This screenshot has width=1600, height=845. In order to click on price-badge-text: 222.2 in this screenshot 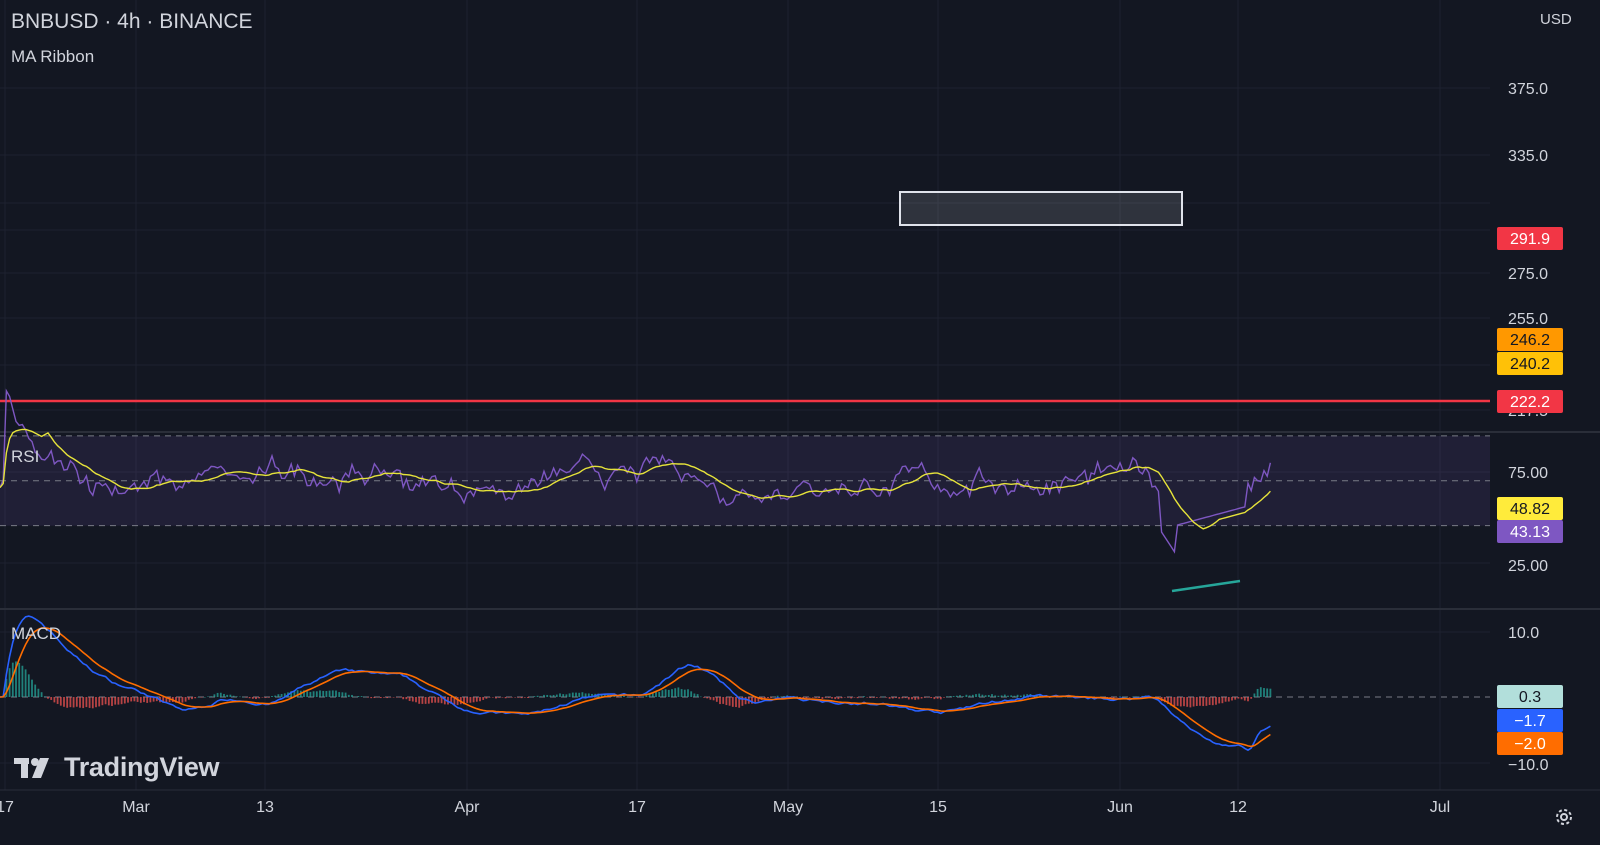, I will do `click(1530, 402)`.